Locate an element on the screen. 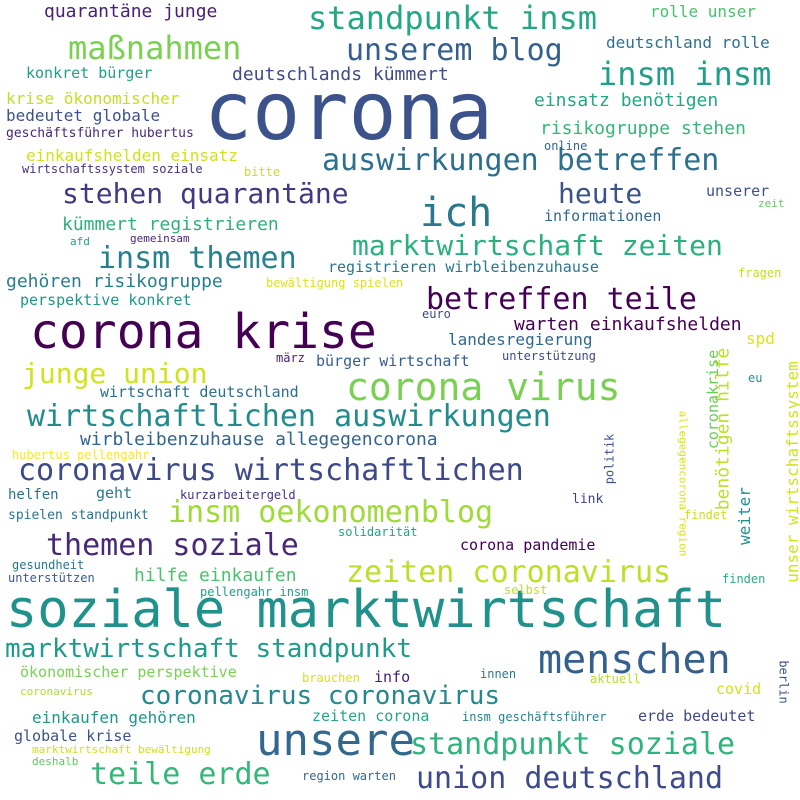 This screenshot has height=800, width=800. cloud-word: perspektive konkret is located at coordinates (106, 300).